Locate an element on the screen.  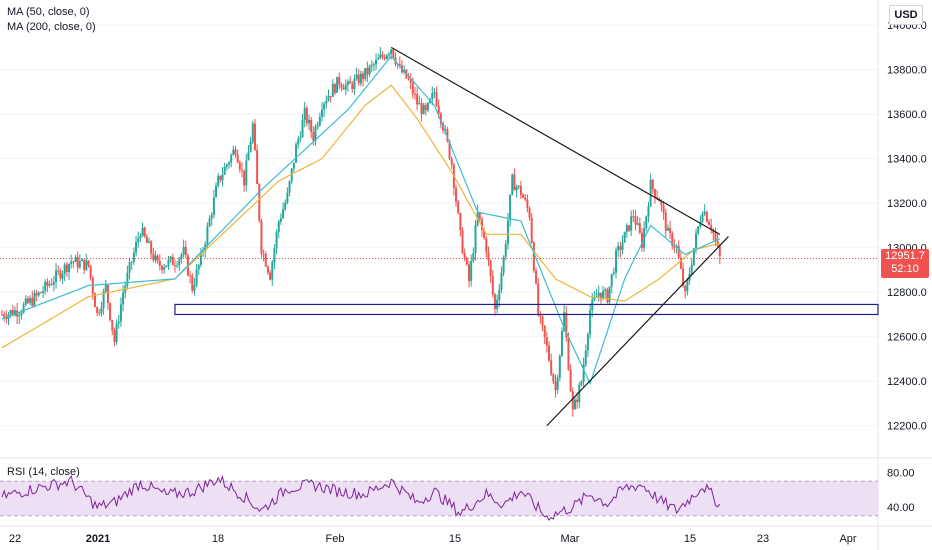
support-zone is located at coordinates (526, 309).